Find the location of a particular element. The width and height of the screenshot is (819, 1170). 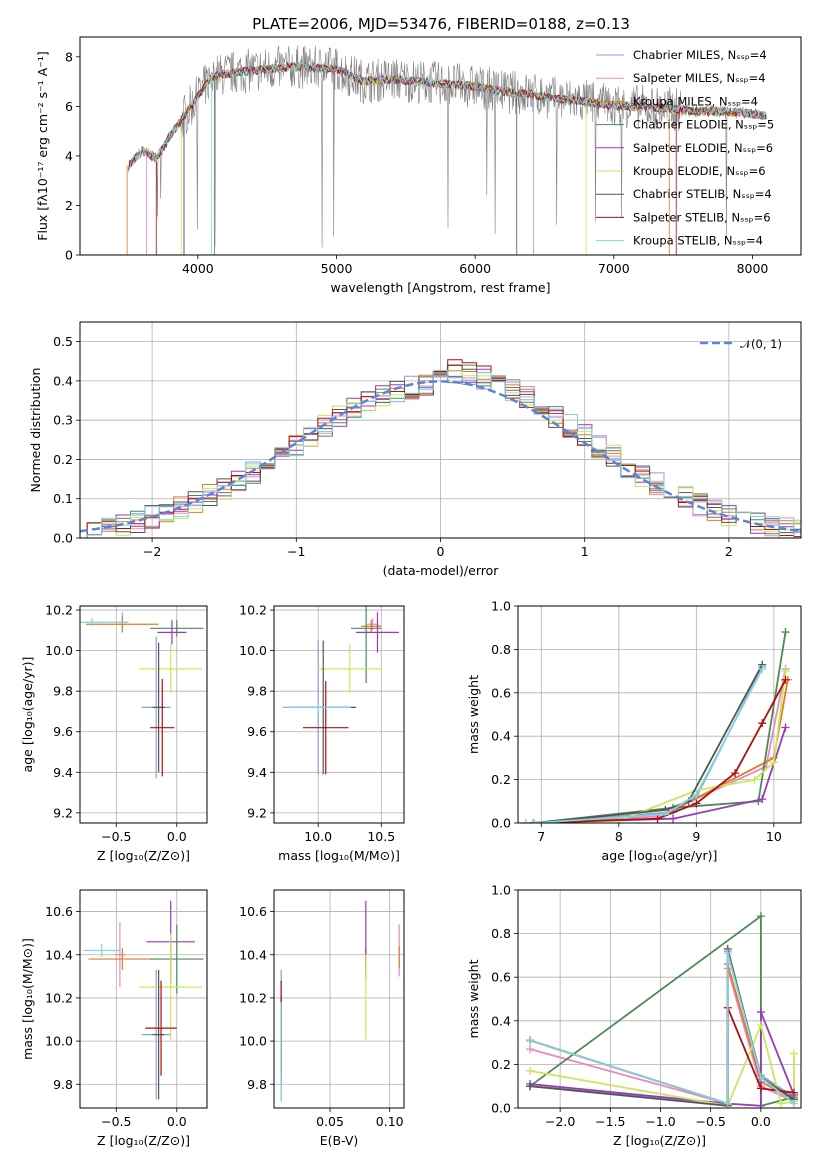

x-tick-label: 5000 is located at coordinates (337, 268).